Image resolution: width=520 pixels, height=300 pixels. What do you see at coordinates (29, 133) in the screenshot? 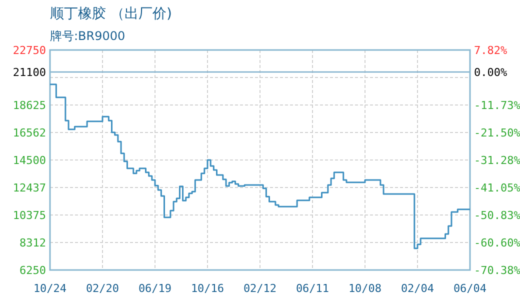
I see `y-tick-label: 16562` at bounding box center [29, 133].